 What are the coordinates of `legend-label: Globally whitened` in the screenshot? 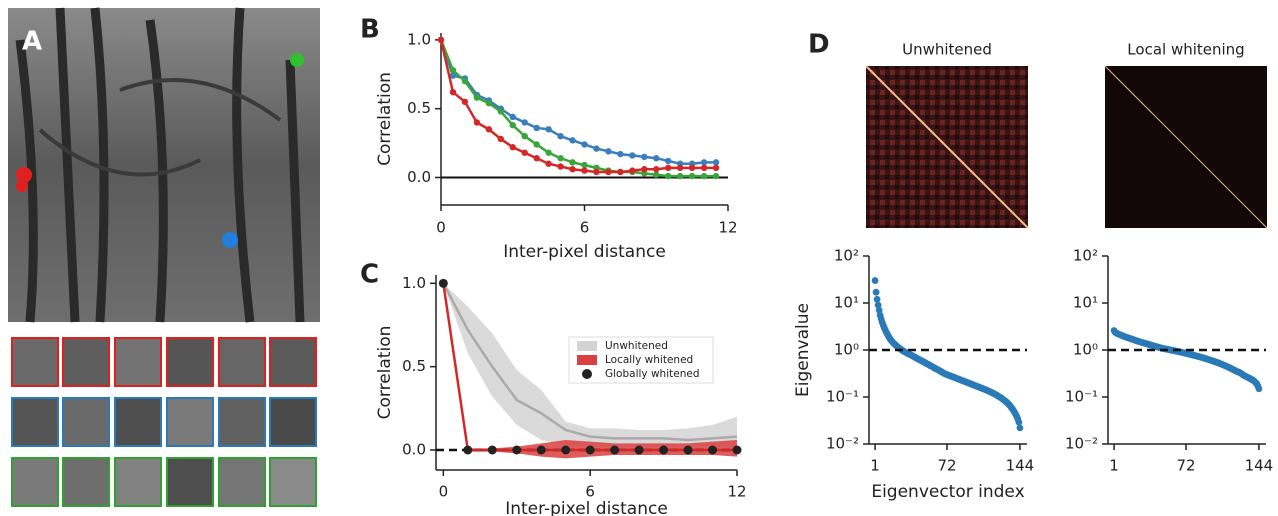 It's located at (652, 374).